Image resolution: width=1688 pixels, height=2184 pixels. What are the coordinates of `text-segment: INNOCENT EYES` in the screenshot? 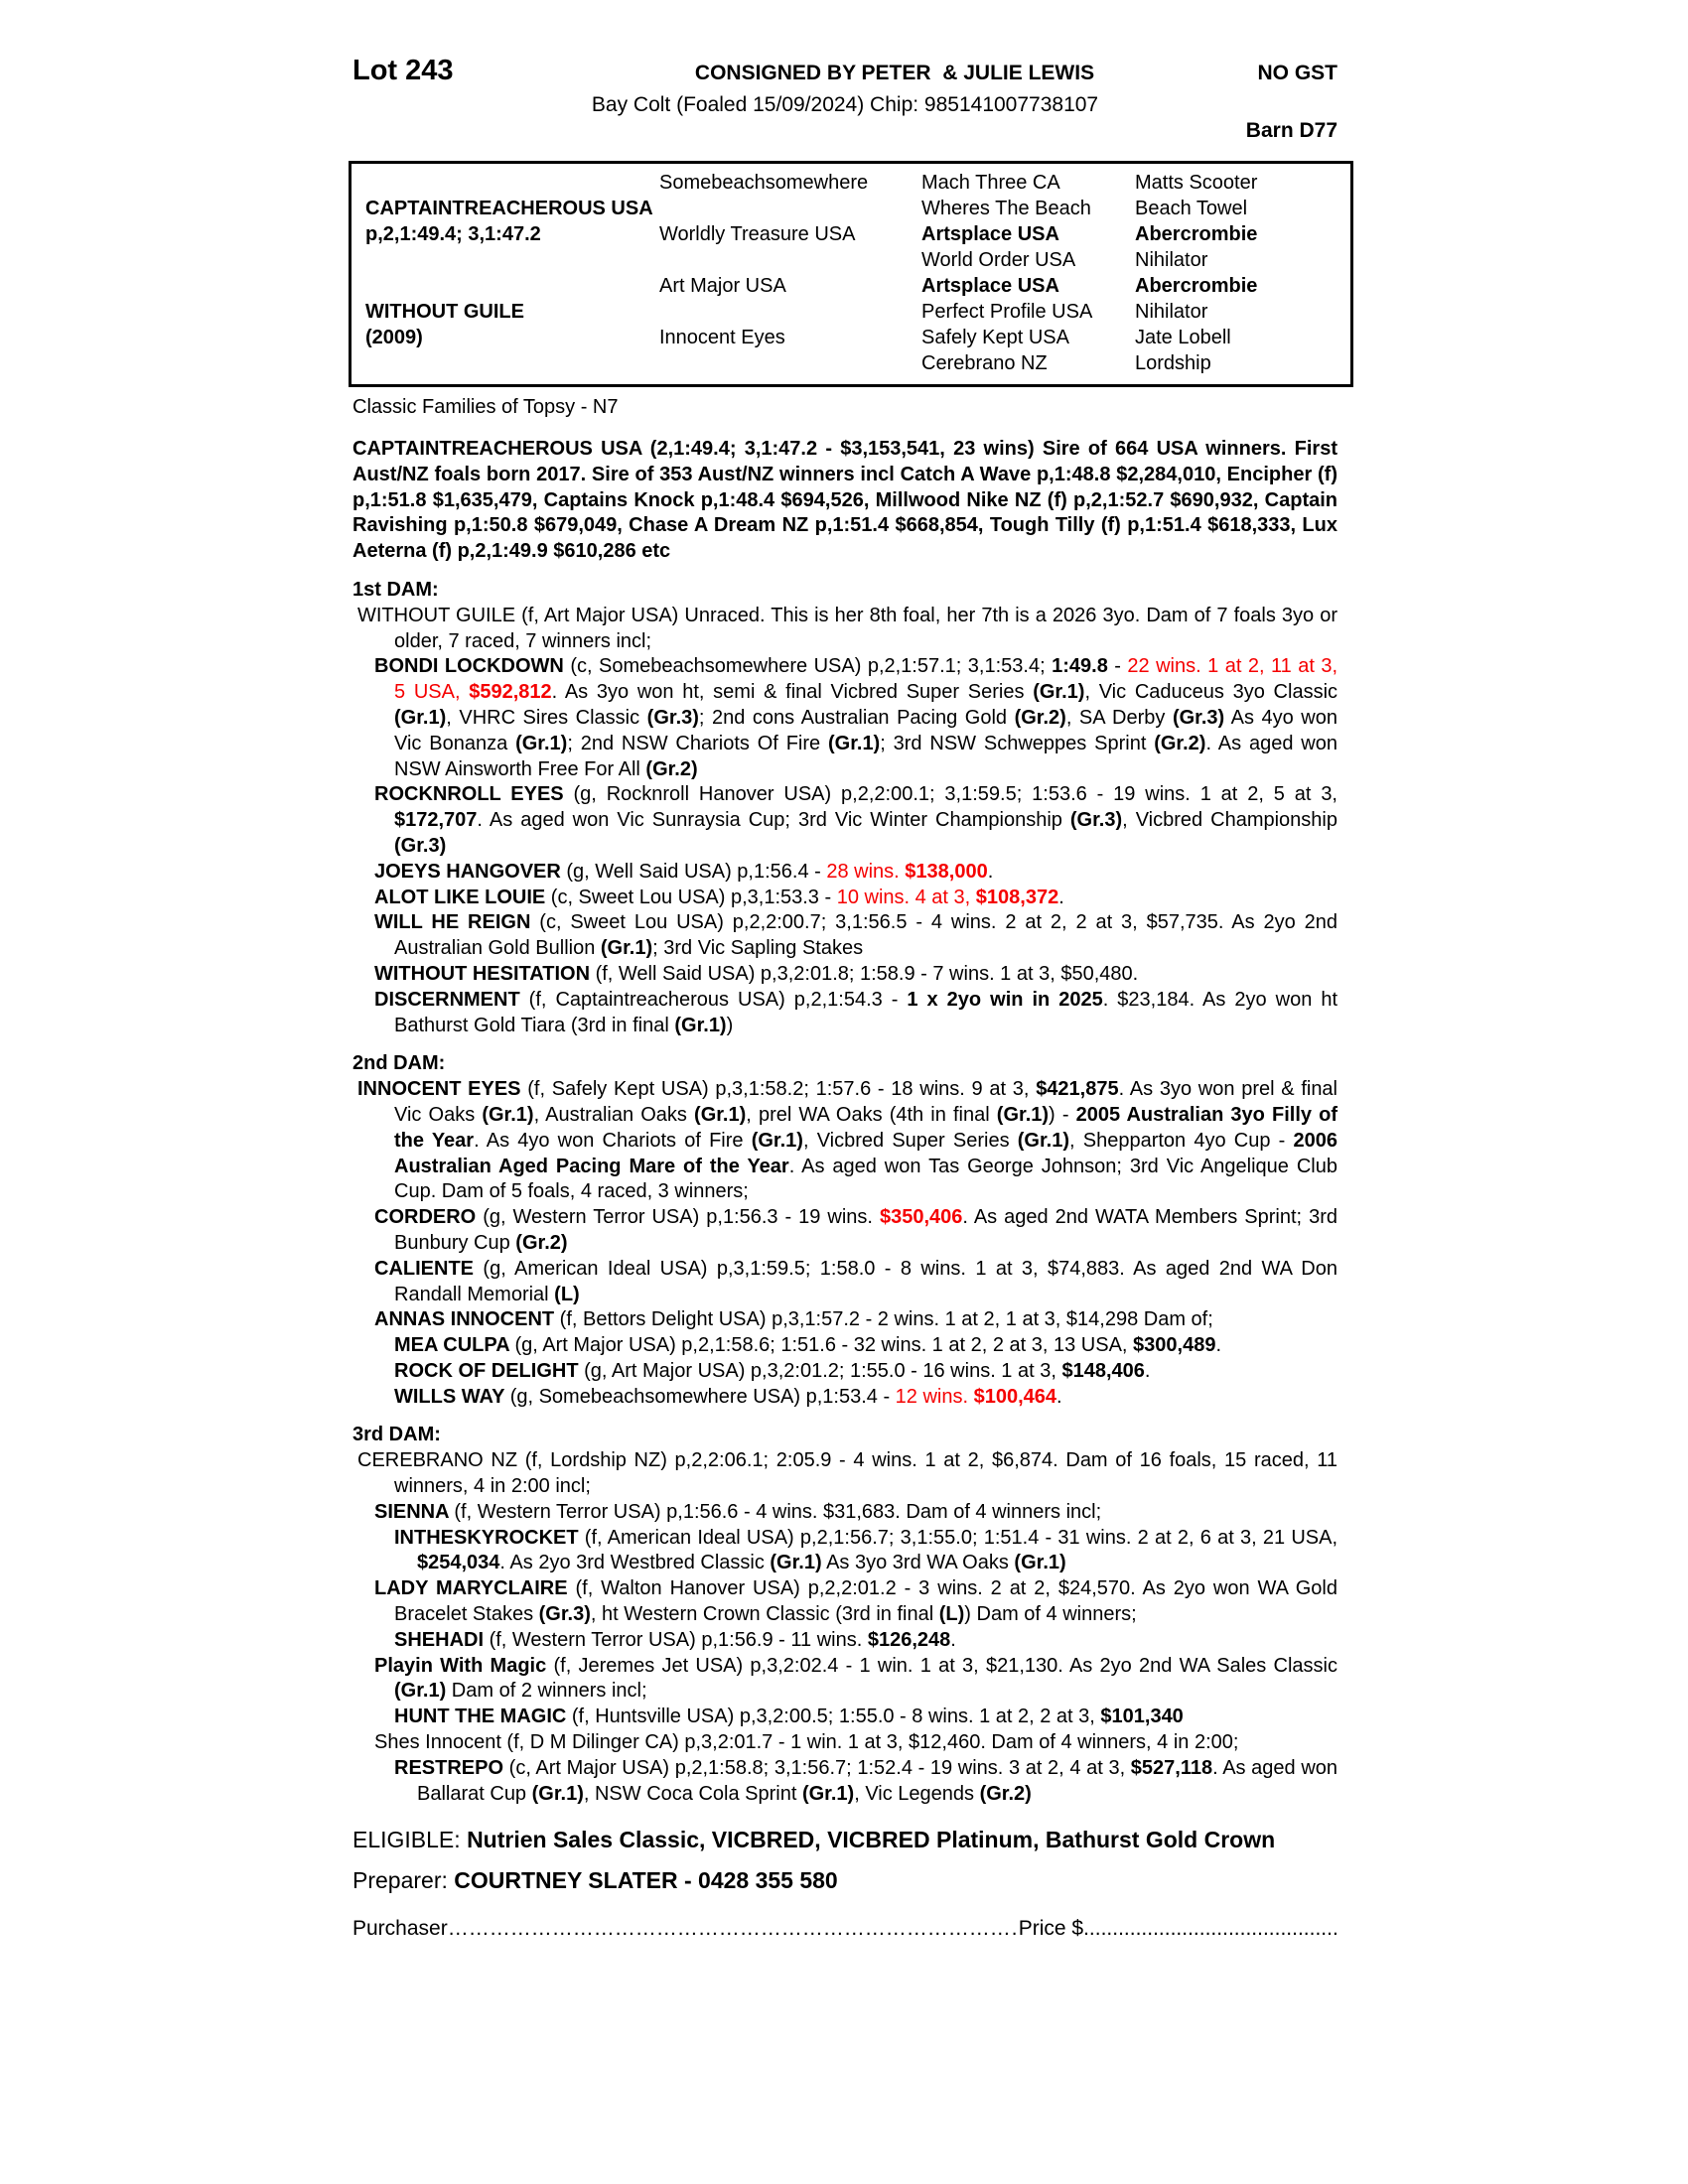 It's located at (442, 1089).